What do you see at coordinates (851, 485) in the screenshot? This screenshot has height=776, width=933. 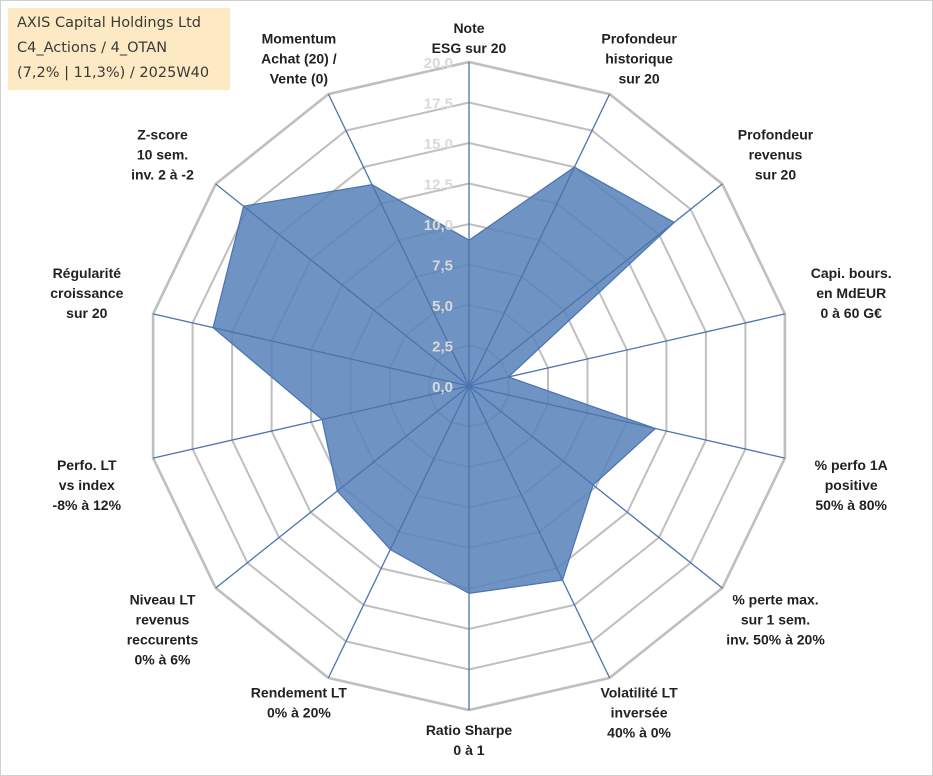 I see `axis-label: % perfo 1A positive 50% à 80%` at bounding box center [851, 485].